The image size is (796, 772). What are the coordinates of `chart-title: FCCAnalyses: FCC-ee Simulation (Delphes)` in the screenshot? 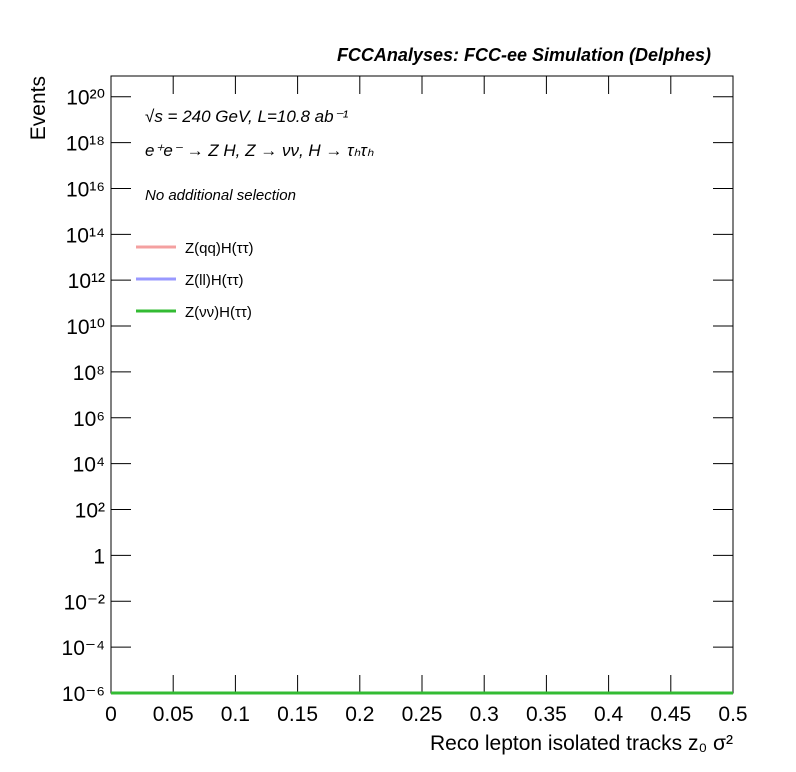 It's located at (524, 55).